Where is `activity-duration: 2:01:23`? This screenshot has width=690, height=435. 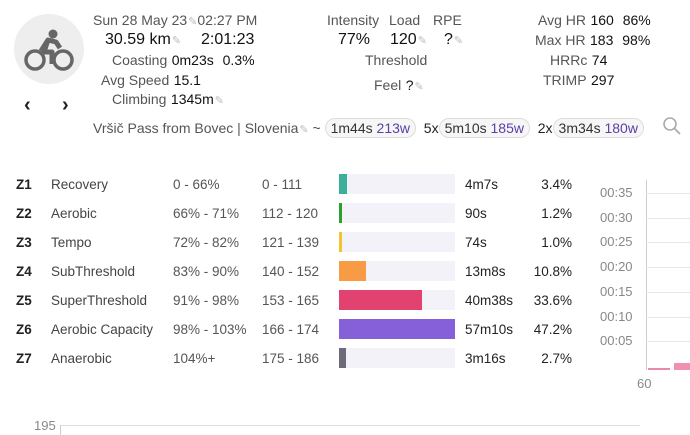
activity-duration: 2:01:23 is located at coordinates (228, 39).